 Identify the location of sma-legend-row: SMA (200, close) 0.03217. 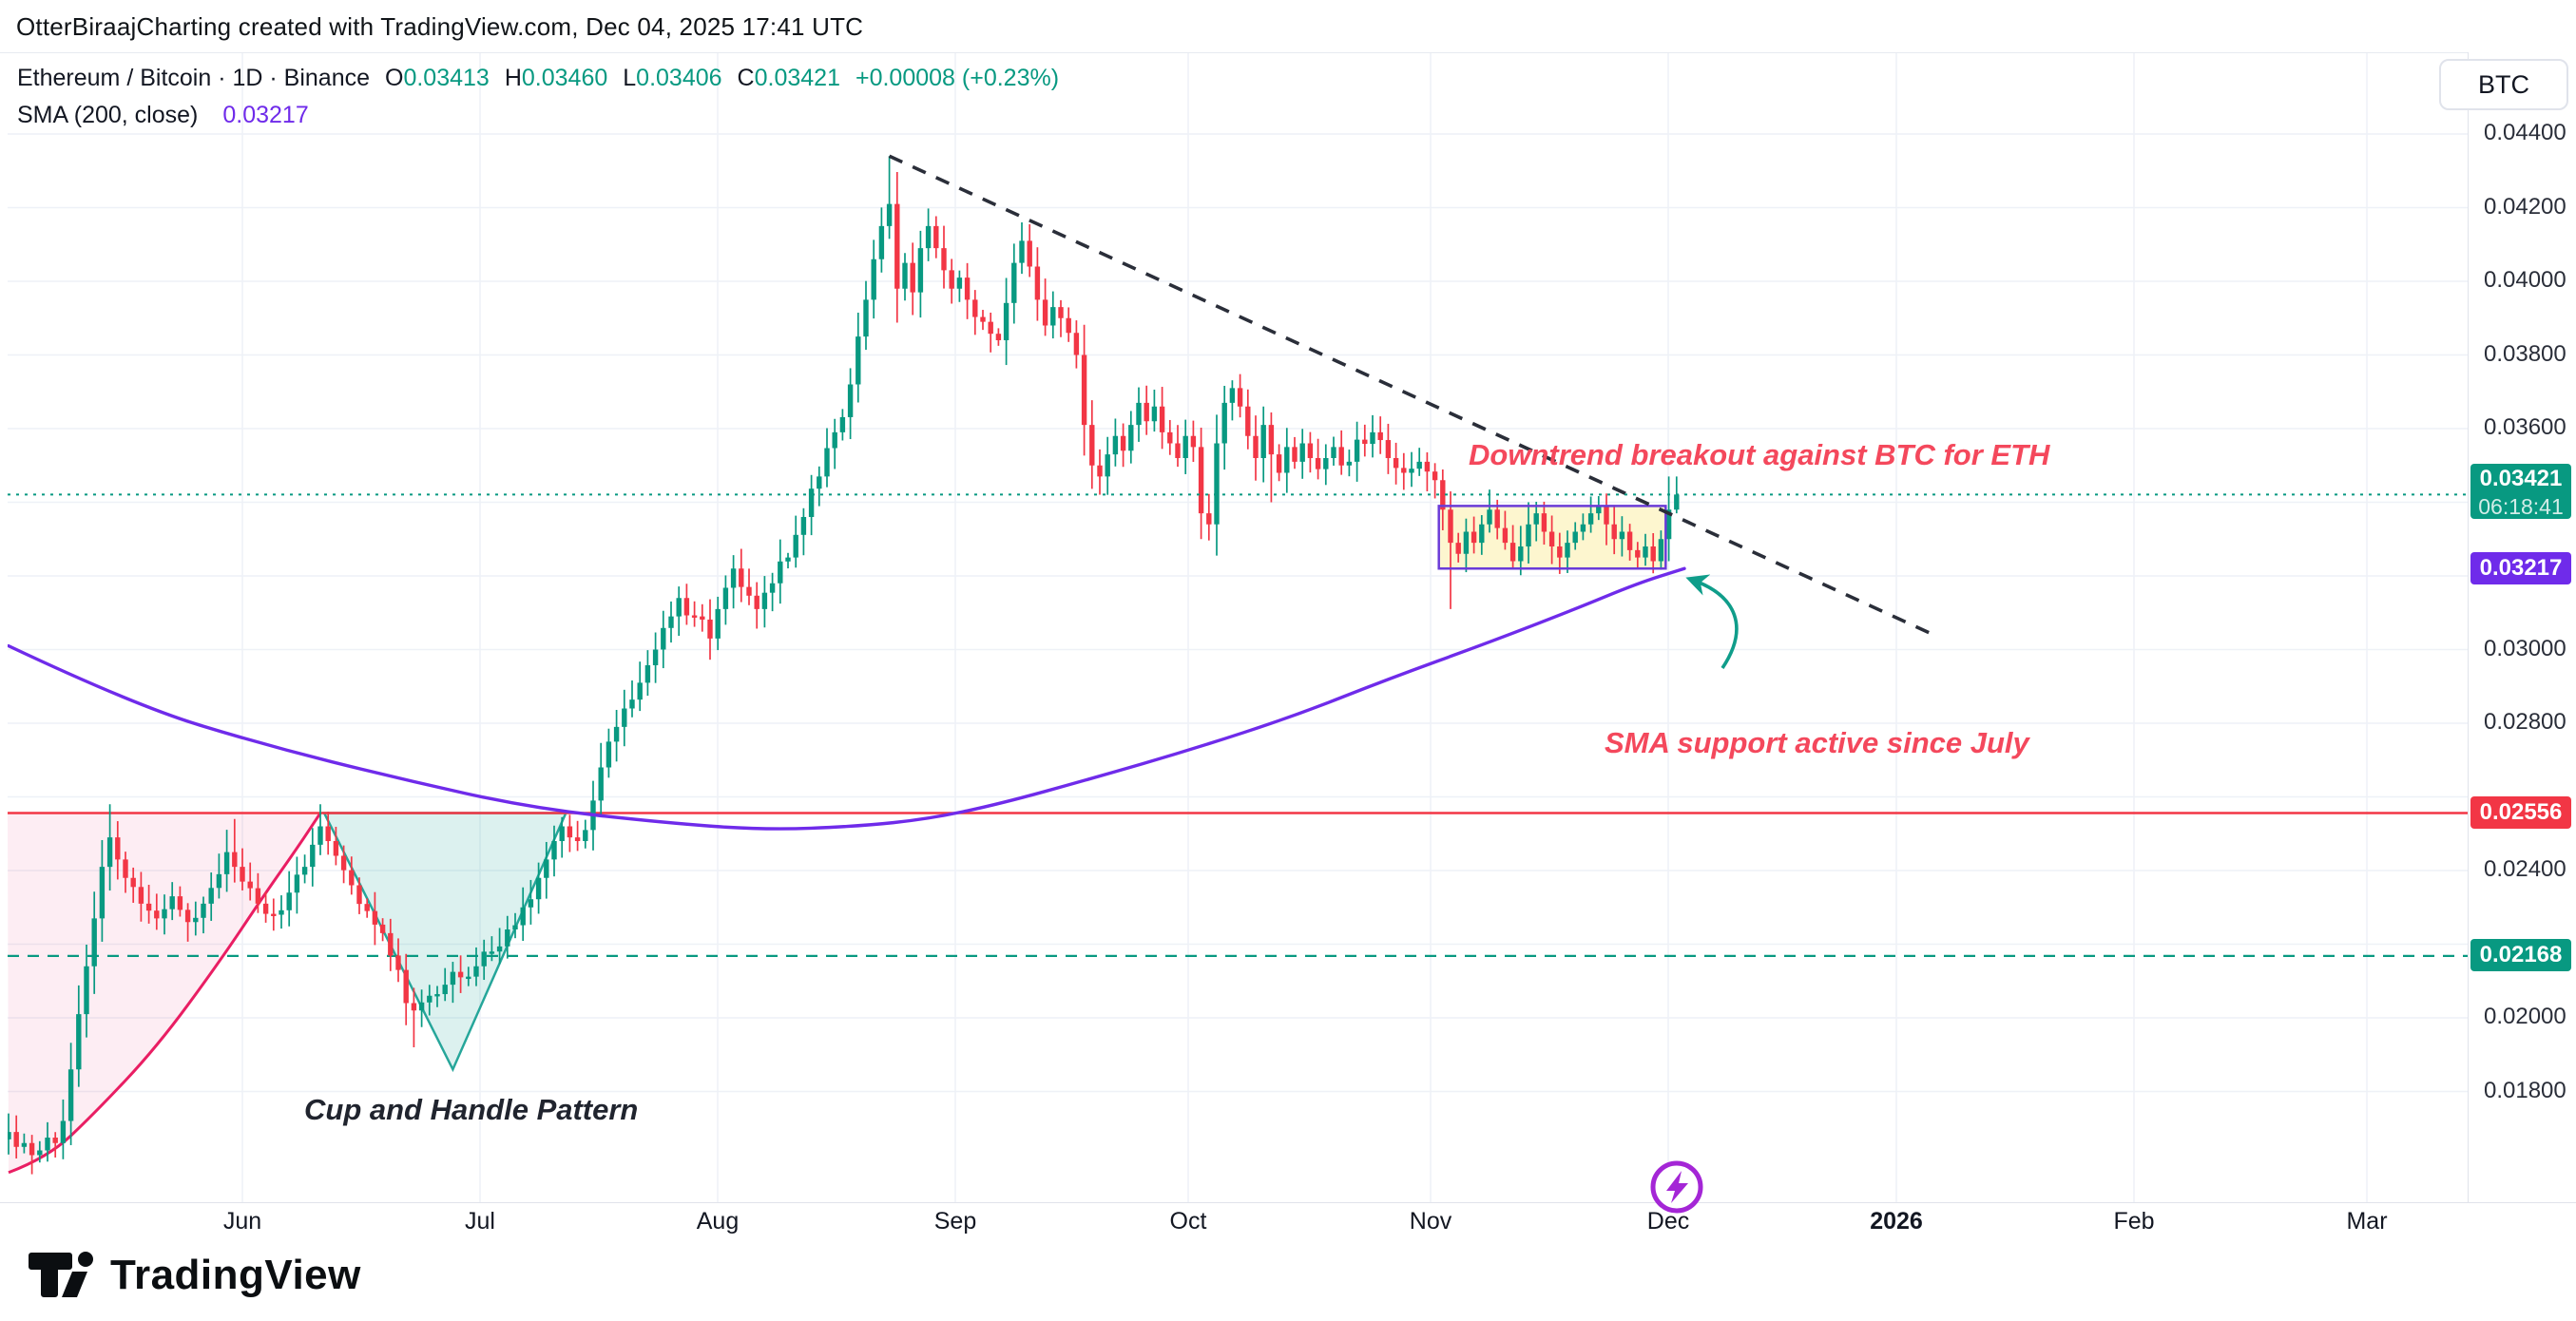
(538, 119).